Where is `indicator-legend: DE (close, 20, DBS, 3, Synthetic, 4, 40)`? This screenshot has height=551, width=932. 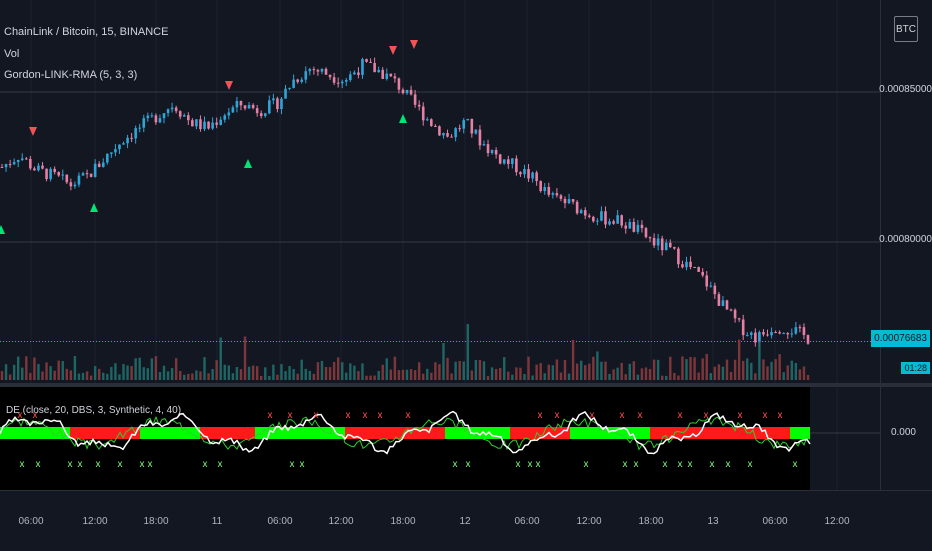
indicator-legend: DE (close, 20, DBS, 3, Synthetic, 4, 40) is located at coordinates (94, 410).